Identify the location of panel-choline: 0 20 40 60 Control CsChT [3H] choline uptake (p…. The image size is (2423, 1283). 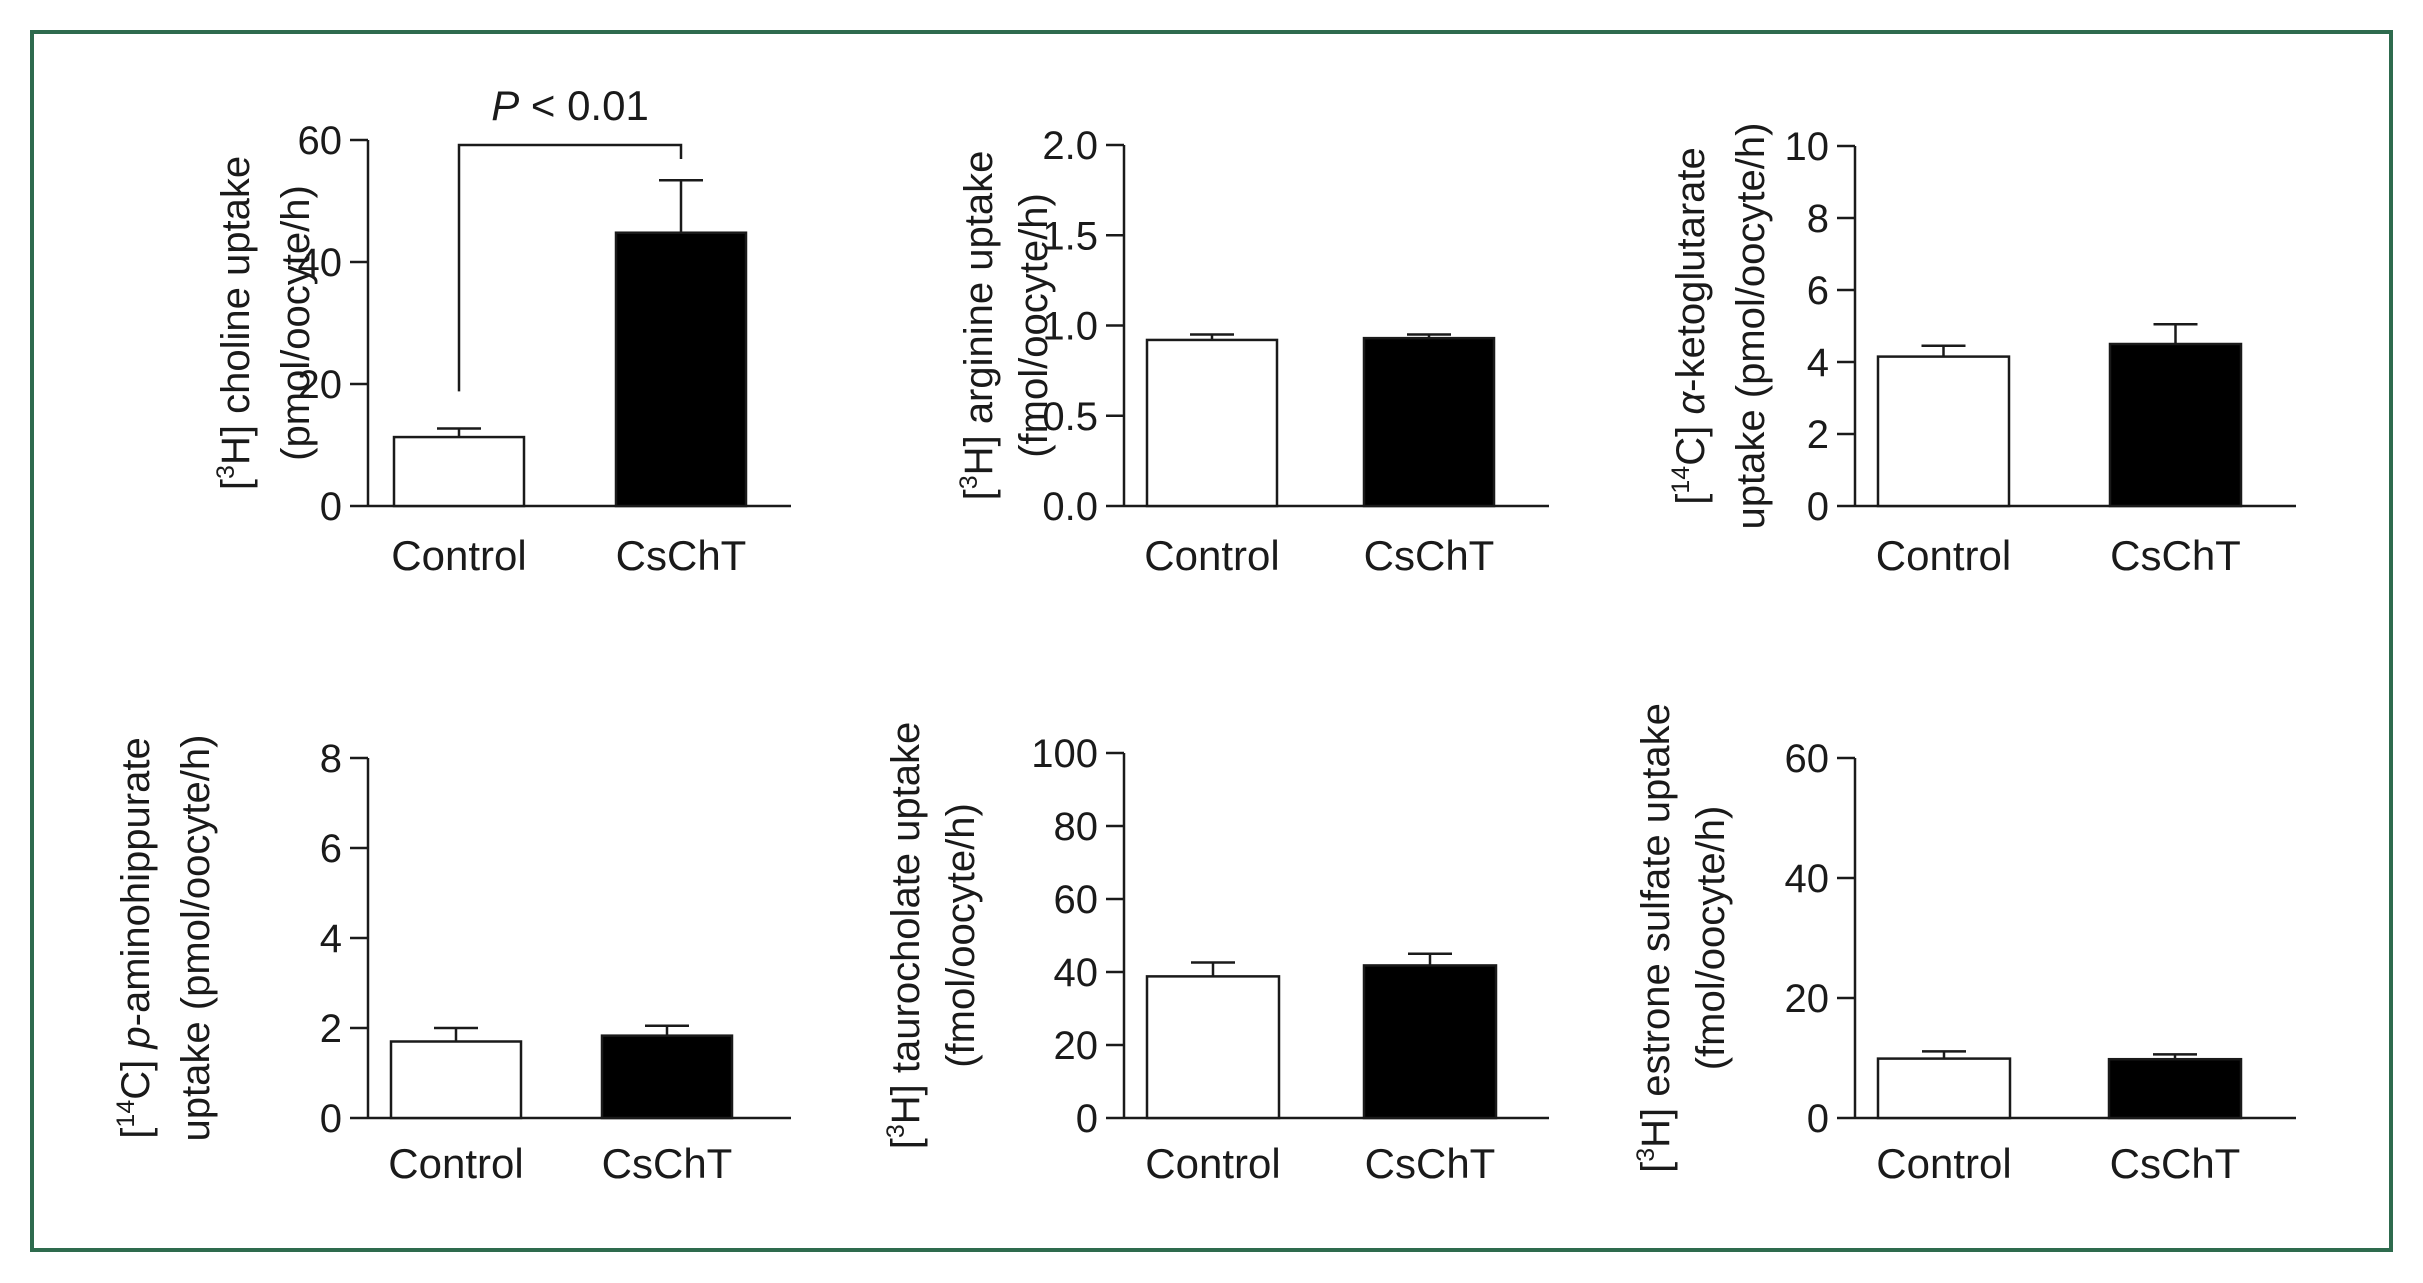
(501, 330).